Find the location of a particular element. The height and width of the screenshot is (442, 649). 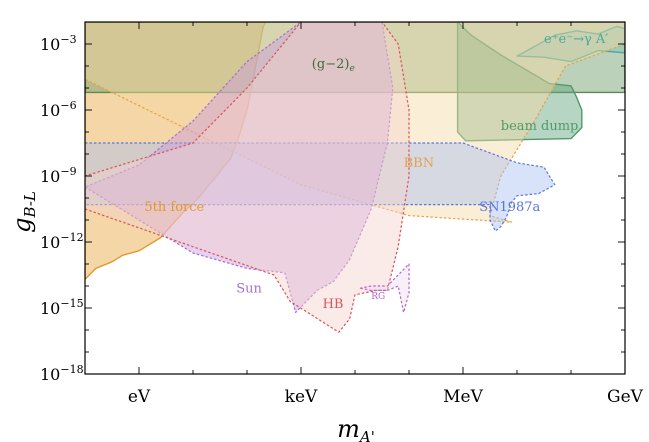

region-label-hb: HB is located at coordinates (333, 304).